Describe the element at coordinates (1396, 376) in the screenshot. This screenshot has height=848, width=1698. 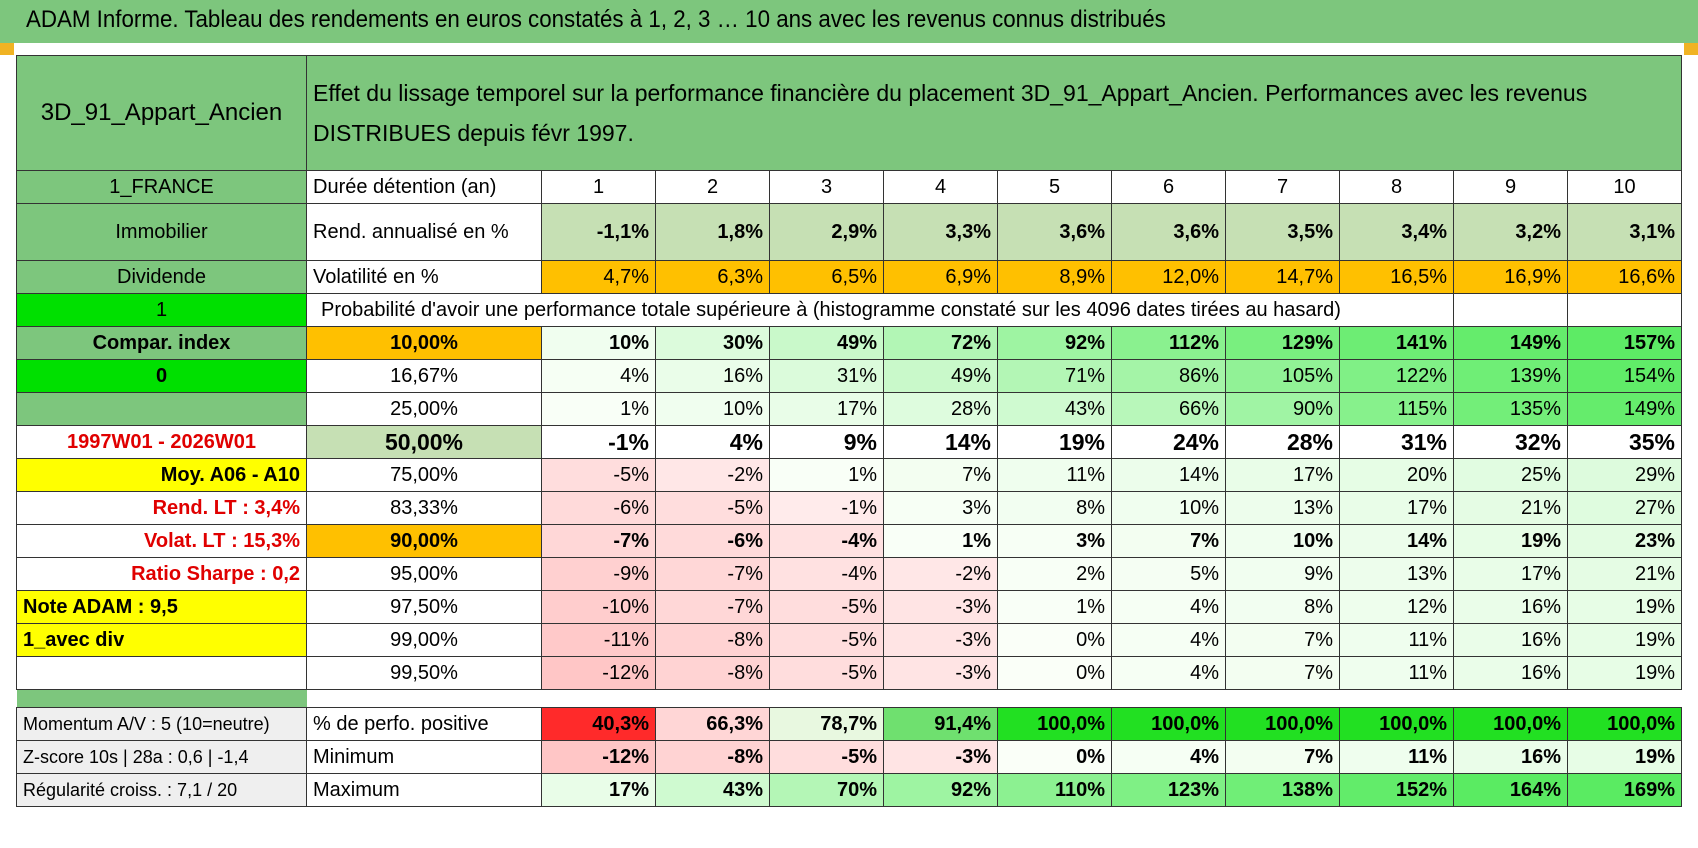
I see `percentile-value: 122%` at that location.